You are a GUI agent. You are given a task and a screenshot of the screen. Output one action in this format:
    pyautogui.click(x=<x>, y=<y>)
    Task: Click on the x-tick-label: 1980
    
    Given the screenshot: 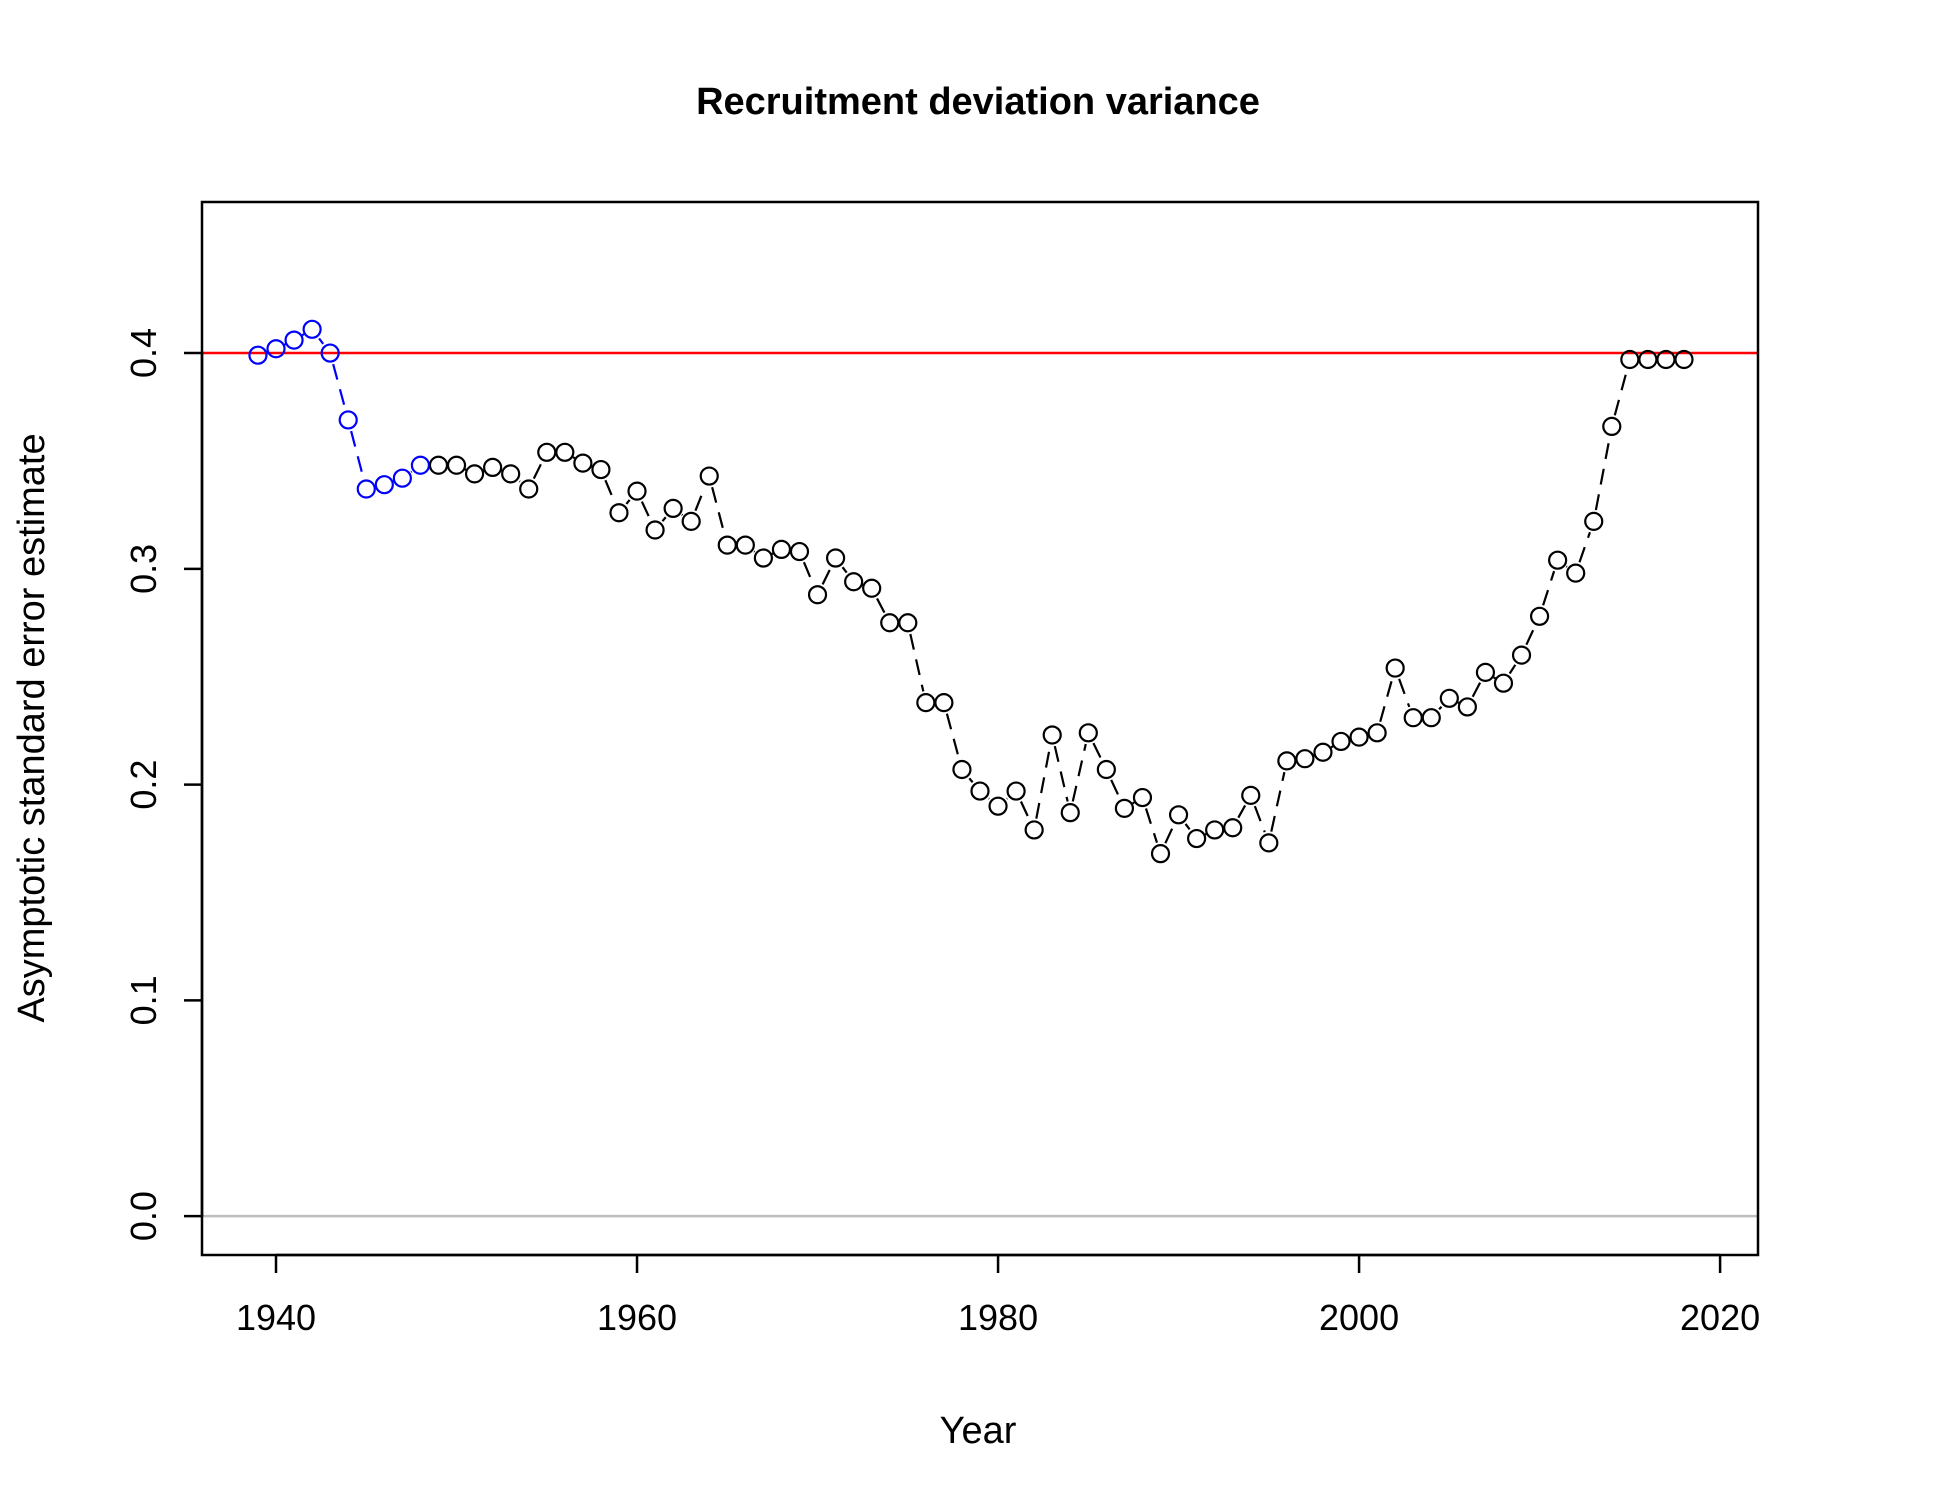 What is the action you would take?
    pyautogui.click(x=998, y=1317)
    